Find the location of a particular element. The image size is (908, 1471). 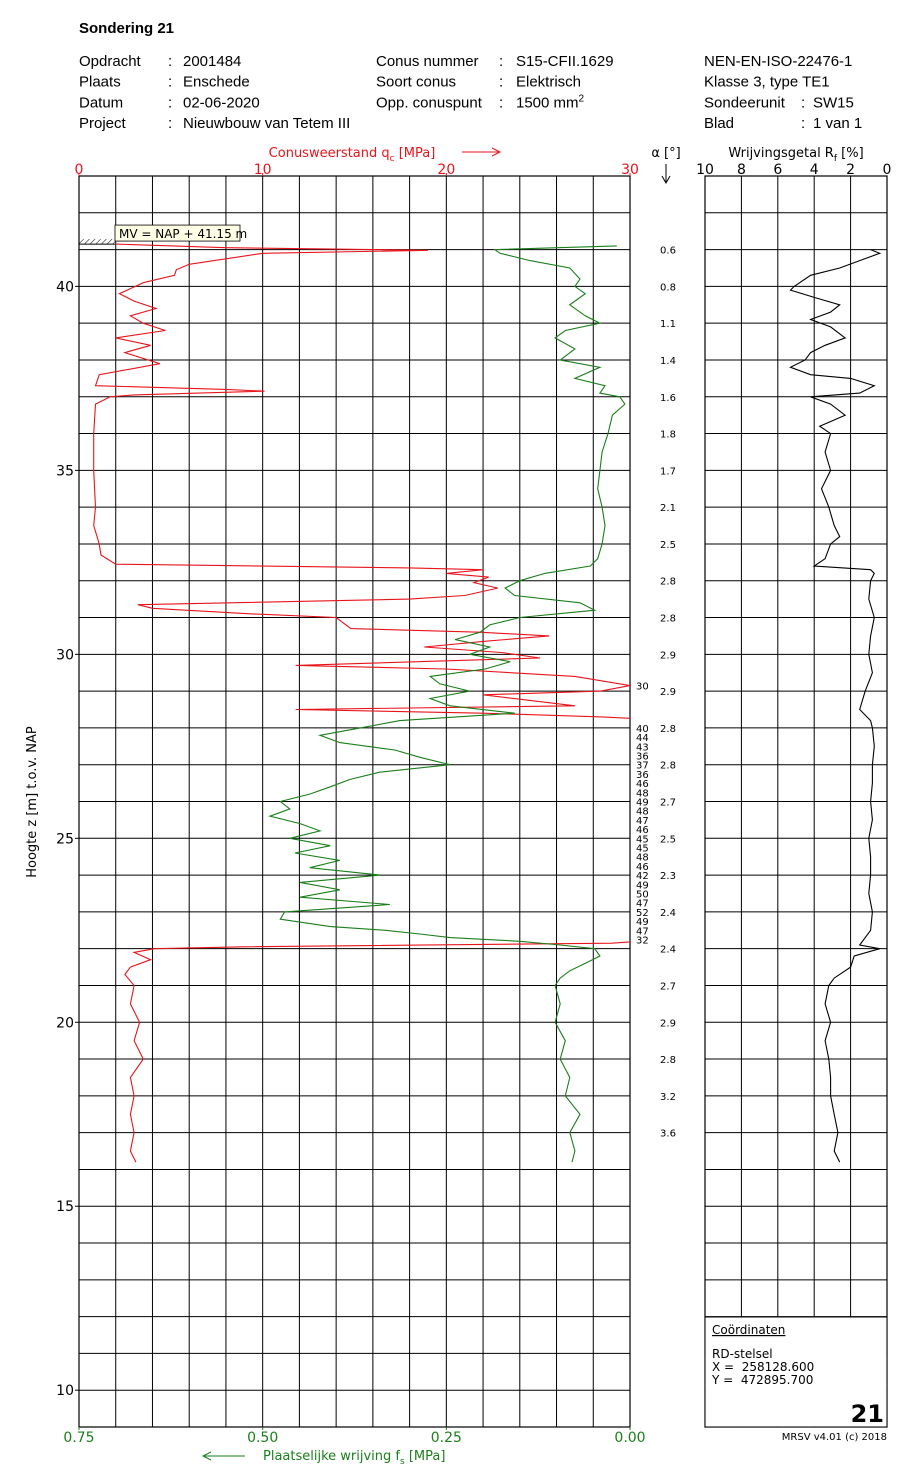

y-tick-label: 25 is located at coordinates (65, 839).